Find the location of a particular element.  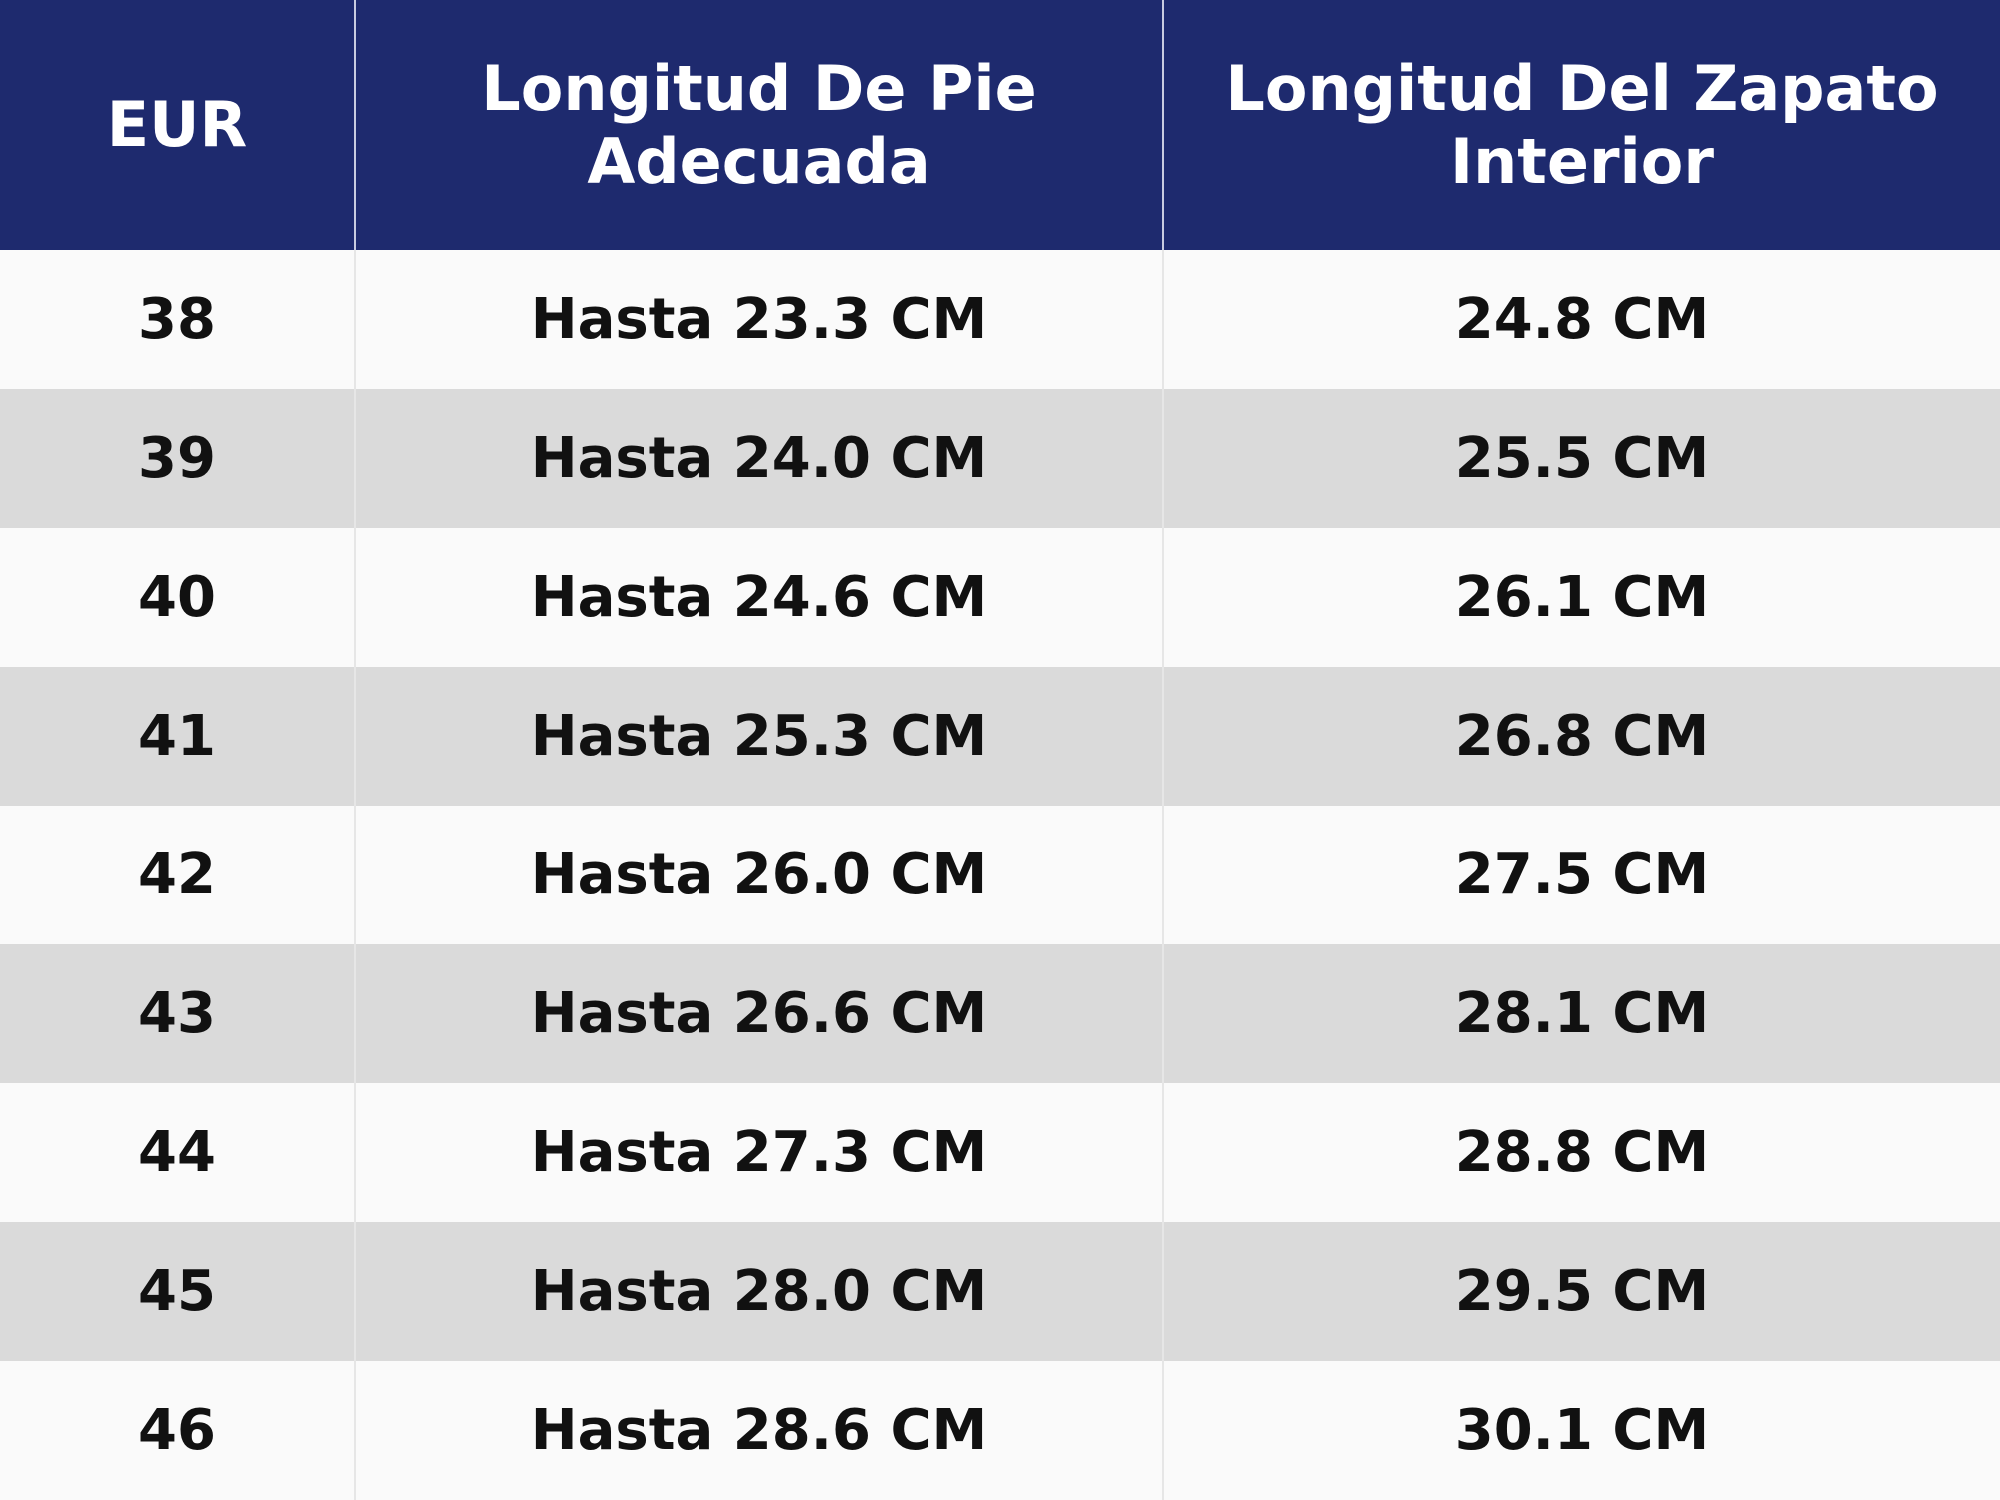

table-row: 44 Hasta 27.3 CM 28.8 CM is located at coordinates (1000, 1153).